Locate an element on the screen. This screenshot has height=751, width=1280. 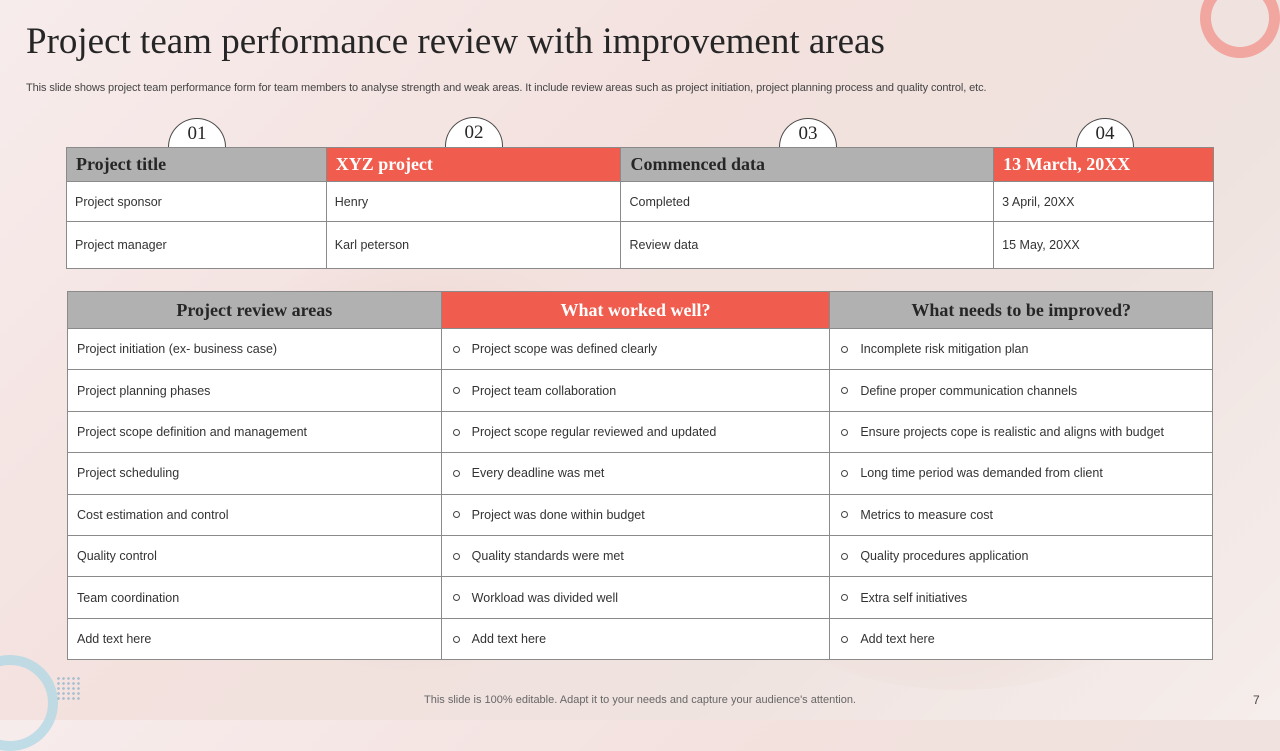
header-cell: XYZ project is located at coordinates (473, 164).